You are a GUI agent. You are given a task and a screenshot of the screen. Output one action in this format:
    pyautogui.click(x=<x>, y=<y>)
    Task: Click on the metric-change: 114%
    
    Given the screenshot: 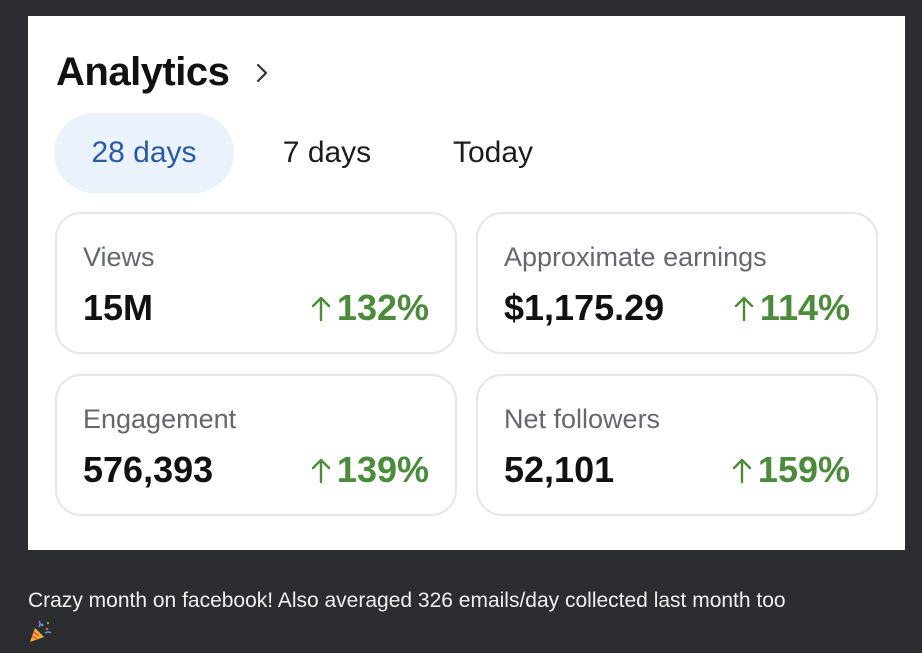 What is the action you would take?
    pyautogui.click(x=792, y=308)
    